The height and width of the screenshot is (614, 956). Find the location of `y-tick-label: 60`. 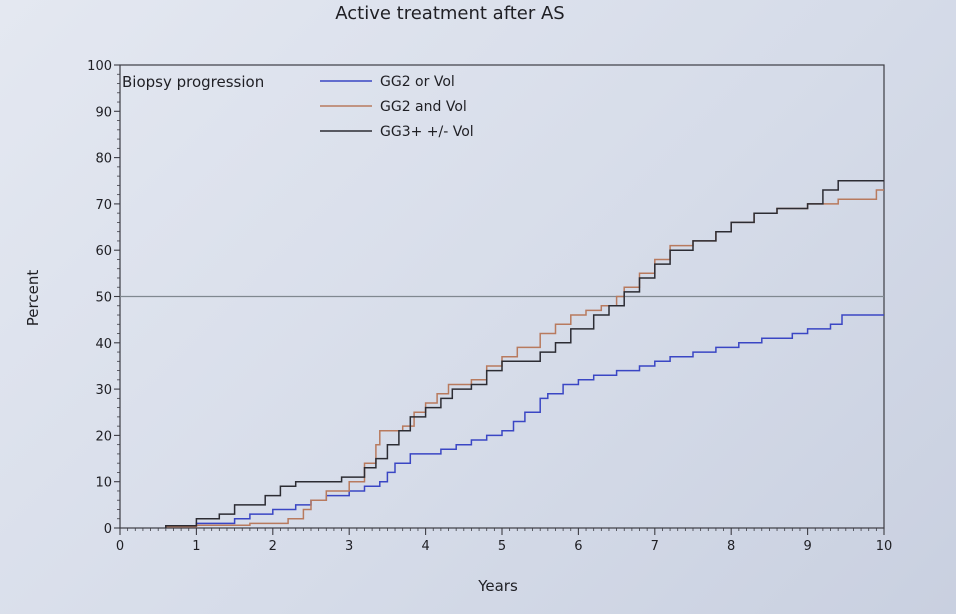

y-tick-label: 60 is located at coordinates (103, 251).